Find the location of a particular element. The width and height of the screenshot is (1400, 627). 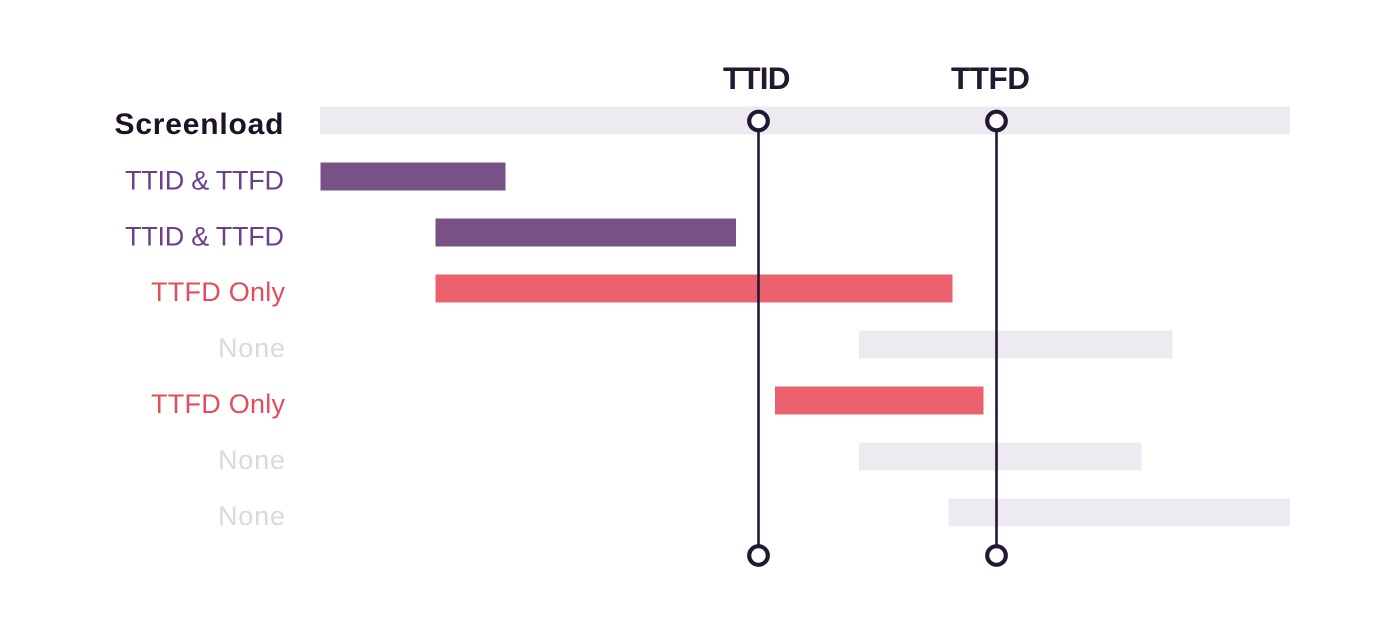

svg-text: TTID is located at coordinates (757, 78).